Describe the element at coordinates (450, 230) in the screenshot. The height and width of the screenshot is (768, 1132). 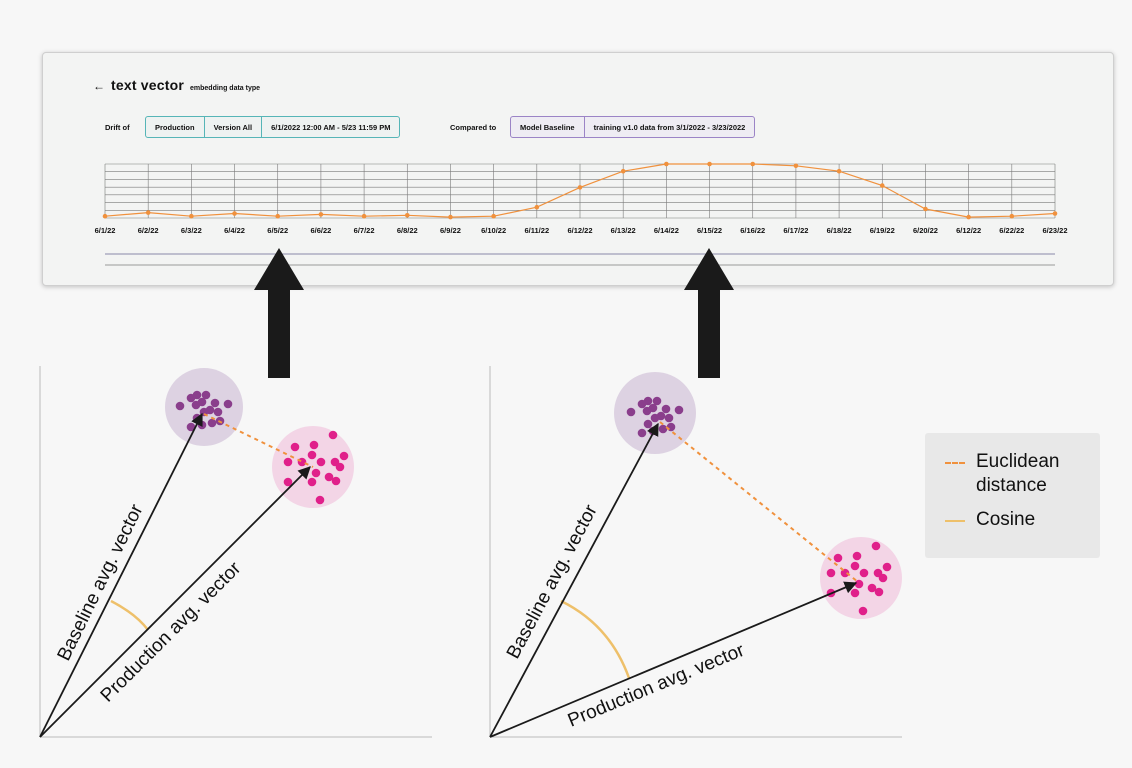
I see `x-tick-label: 6/9/22` at that location.